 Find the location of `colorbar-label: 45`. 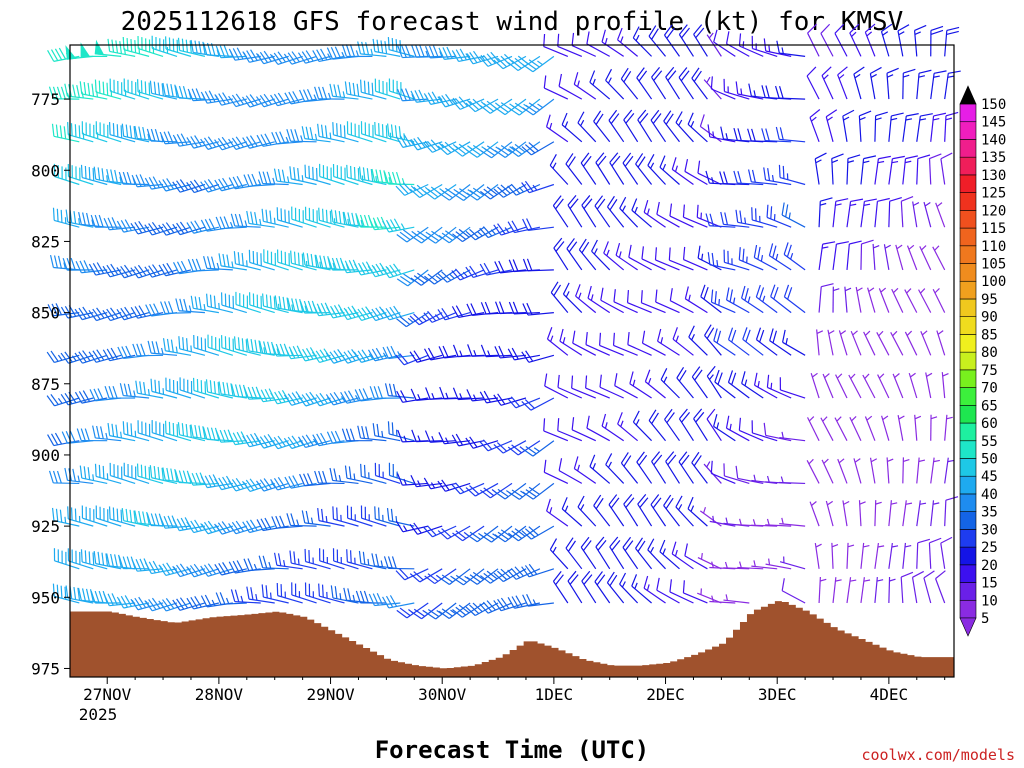

colorbar-label: 45 is located at coordinates (989, 477).